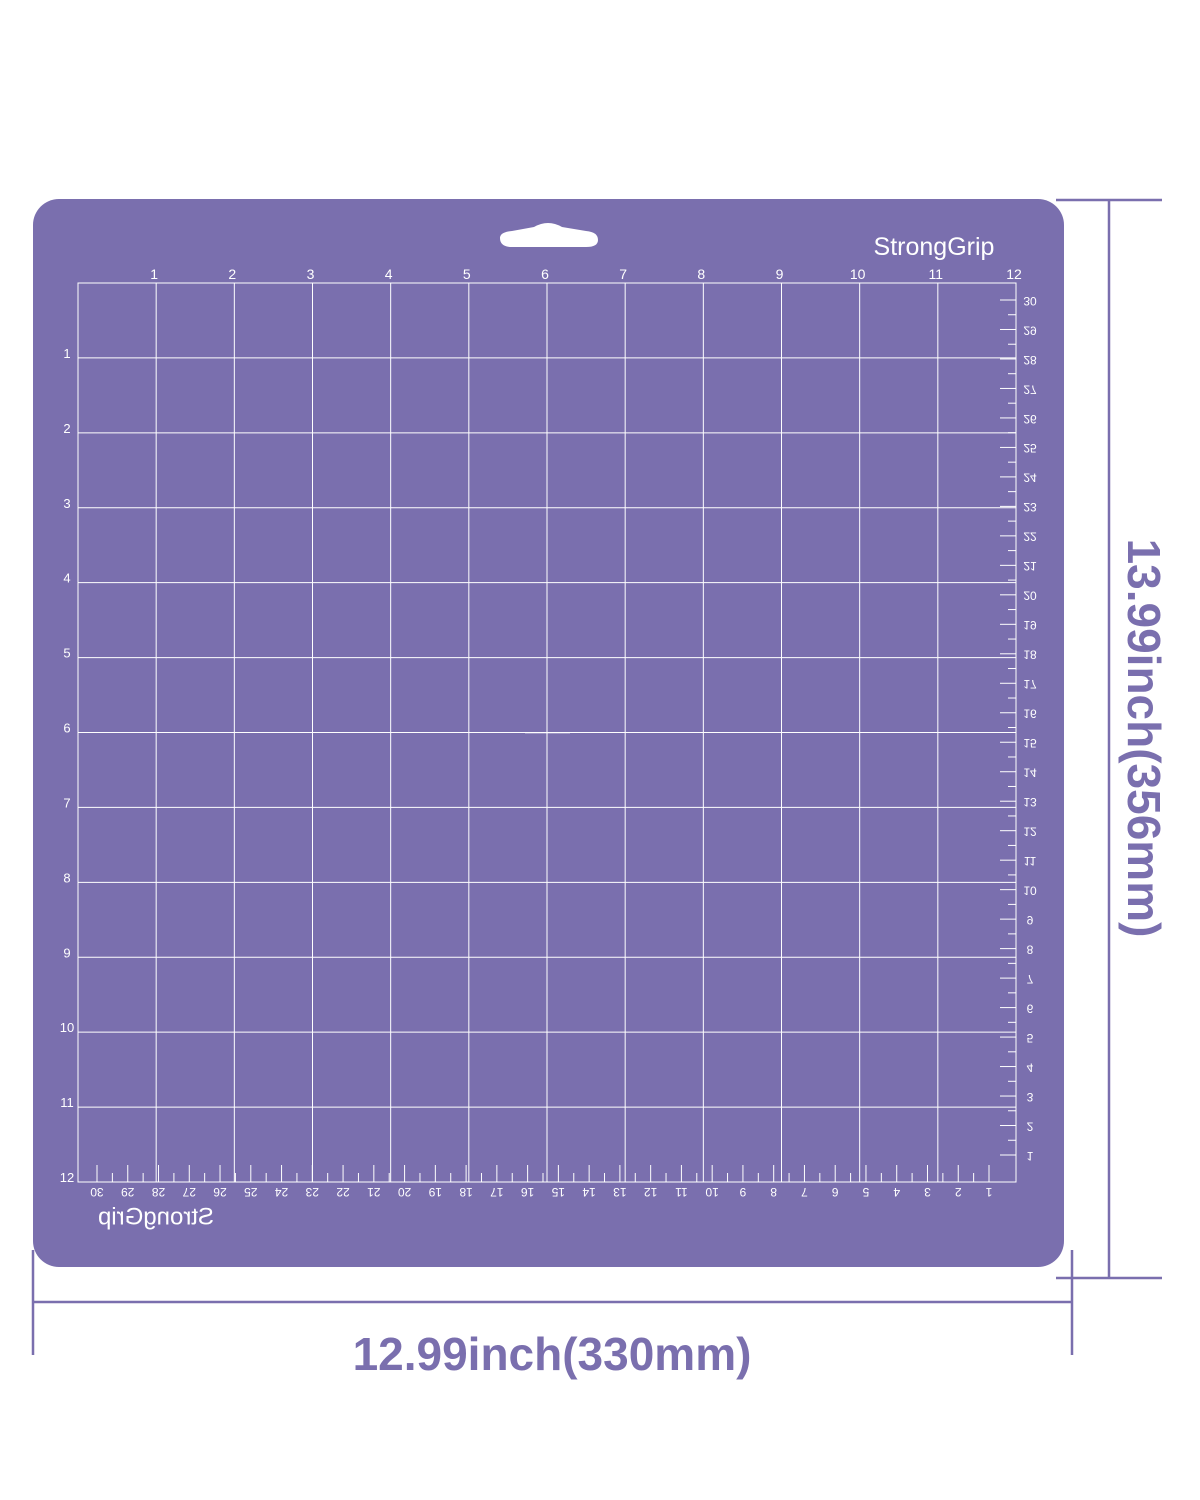  What do you see at coordinates (1030, 419) in the screenshot?
I see `cm-label-right: 26` at bounding box center [1030, 419].